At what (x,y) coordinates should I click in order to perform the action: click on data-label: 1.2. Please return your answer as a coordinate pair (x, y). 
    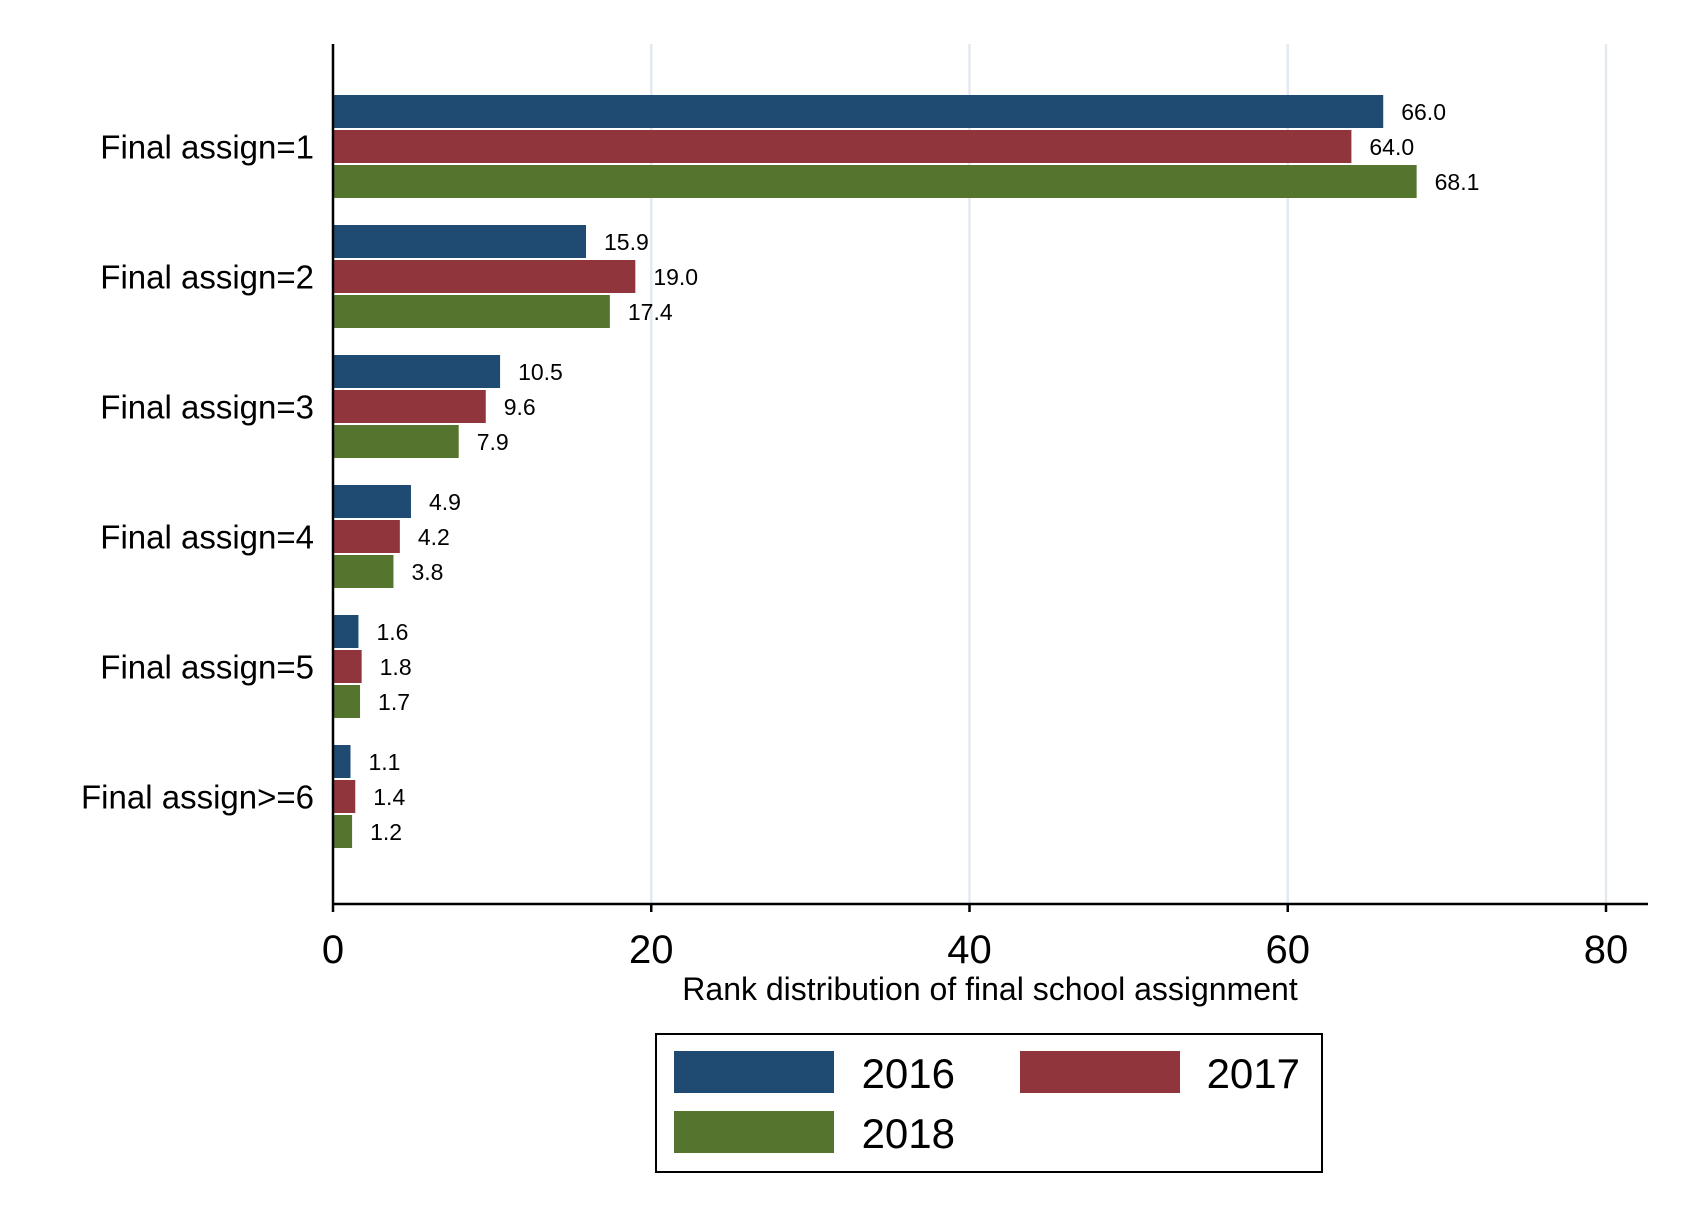
    Looking at the image, I should click on (386, 832).